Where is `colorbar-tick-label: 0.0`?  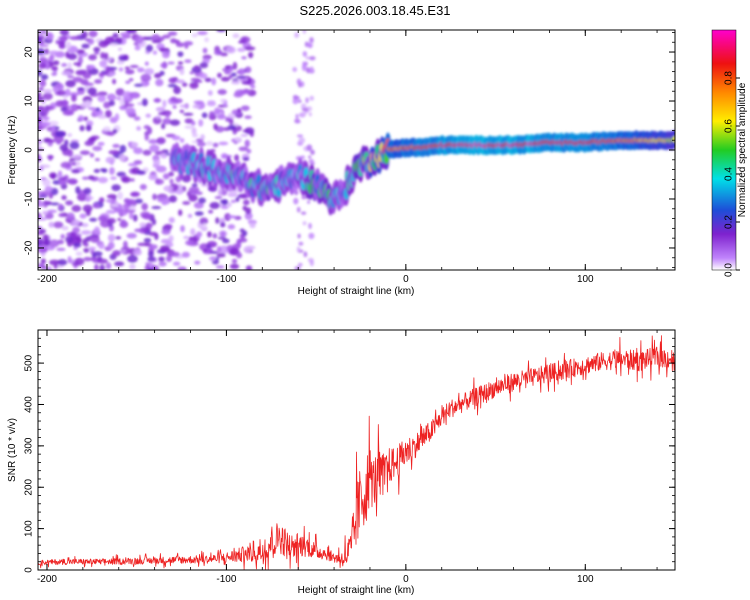
colorbar-tick-label: 0.0 is located at coordinates (729, 270).